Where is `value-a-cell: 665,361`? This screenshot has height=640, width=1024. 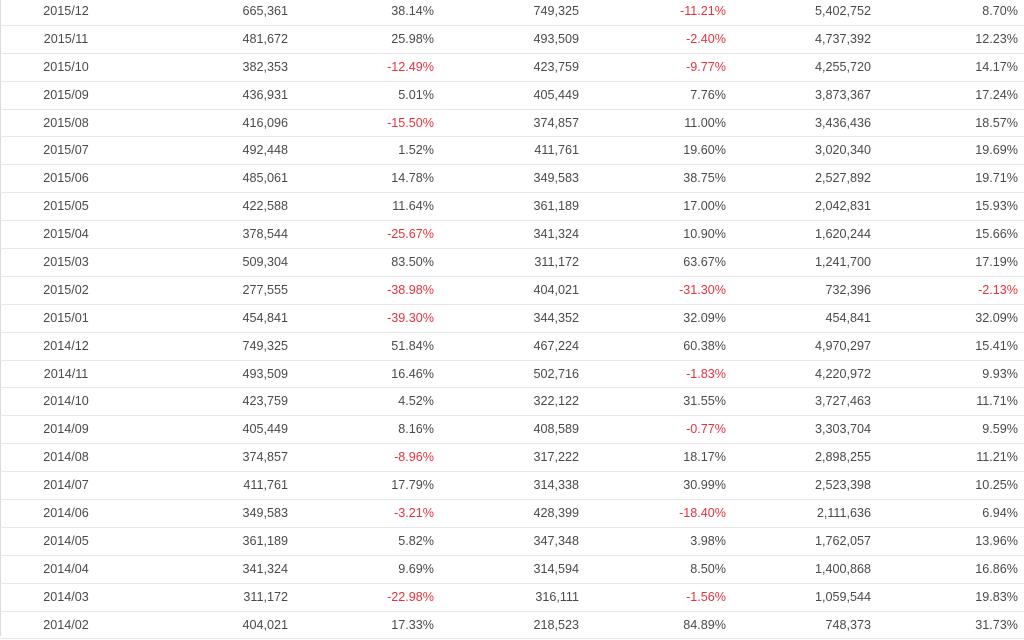
value-a-cell: 665,361 is located at coordinates (265, 11).